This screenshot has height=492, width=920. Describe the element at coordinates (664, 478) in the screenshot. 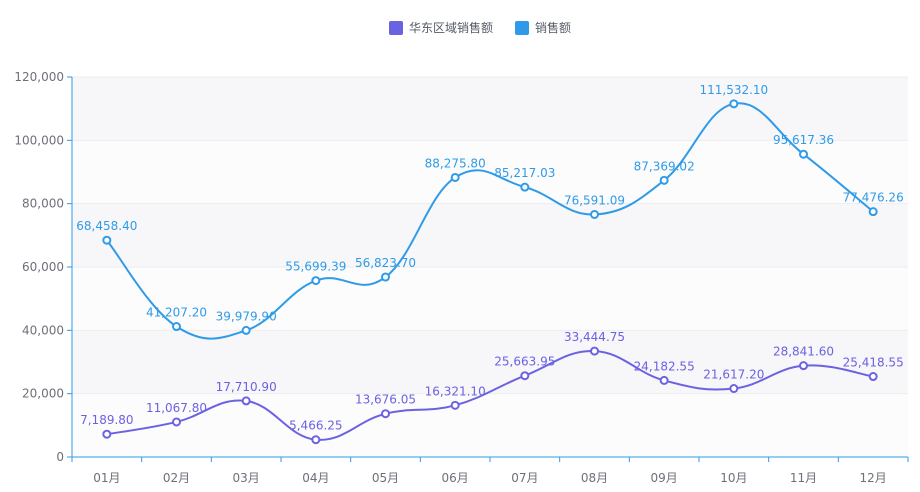

I see `x-tick-label: 09月` at that location.